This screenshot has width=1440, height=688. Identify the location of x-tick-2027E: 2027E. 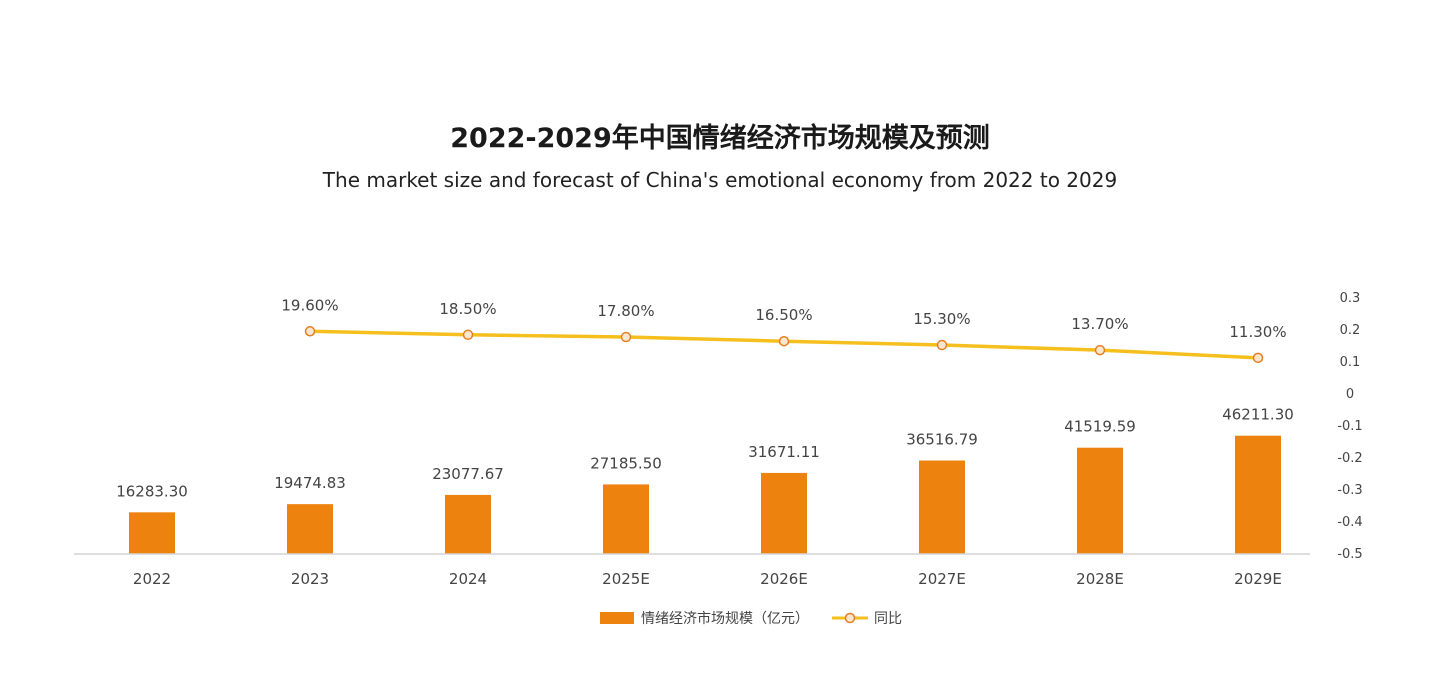
(942, 579).